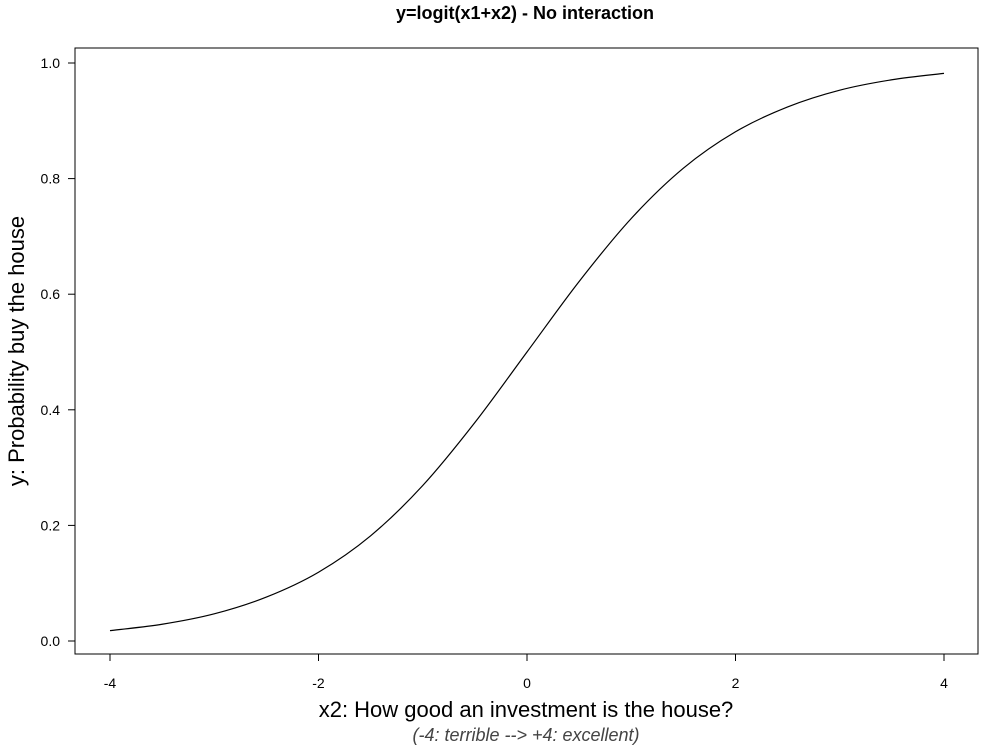 Image resolution: width=999 pixels, height=749 pixels. I want to click on y-tick-label: 0.4, so click(51, 410).